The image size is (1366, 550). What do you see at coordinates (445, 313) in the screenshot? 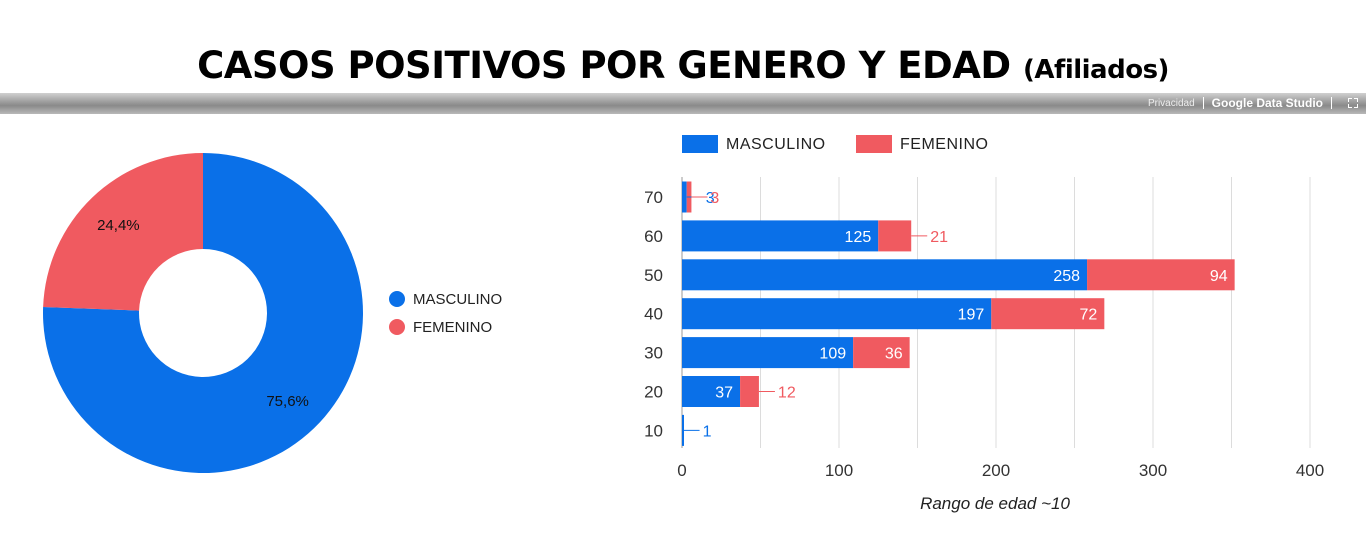
I see `donut-legend: MASCULINO FEMENINO` at bounding box center [445, 313].